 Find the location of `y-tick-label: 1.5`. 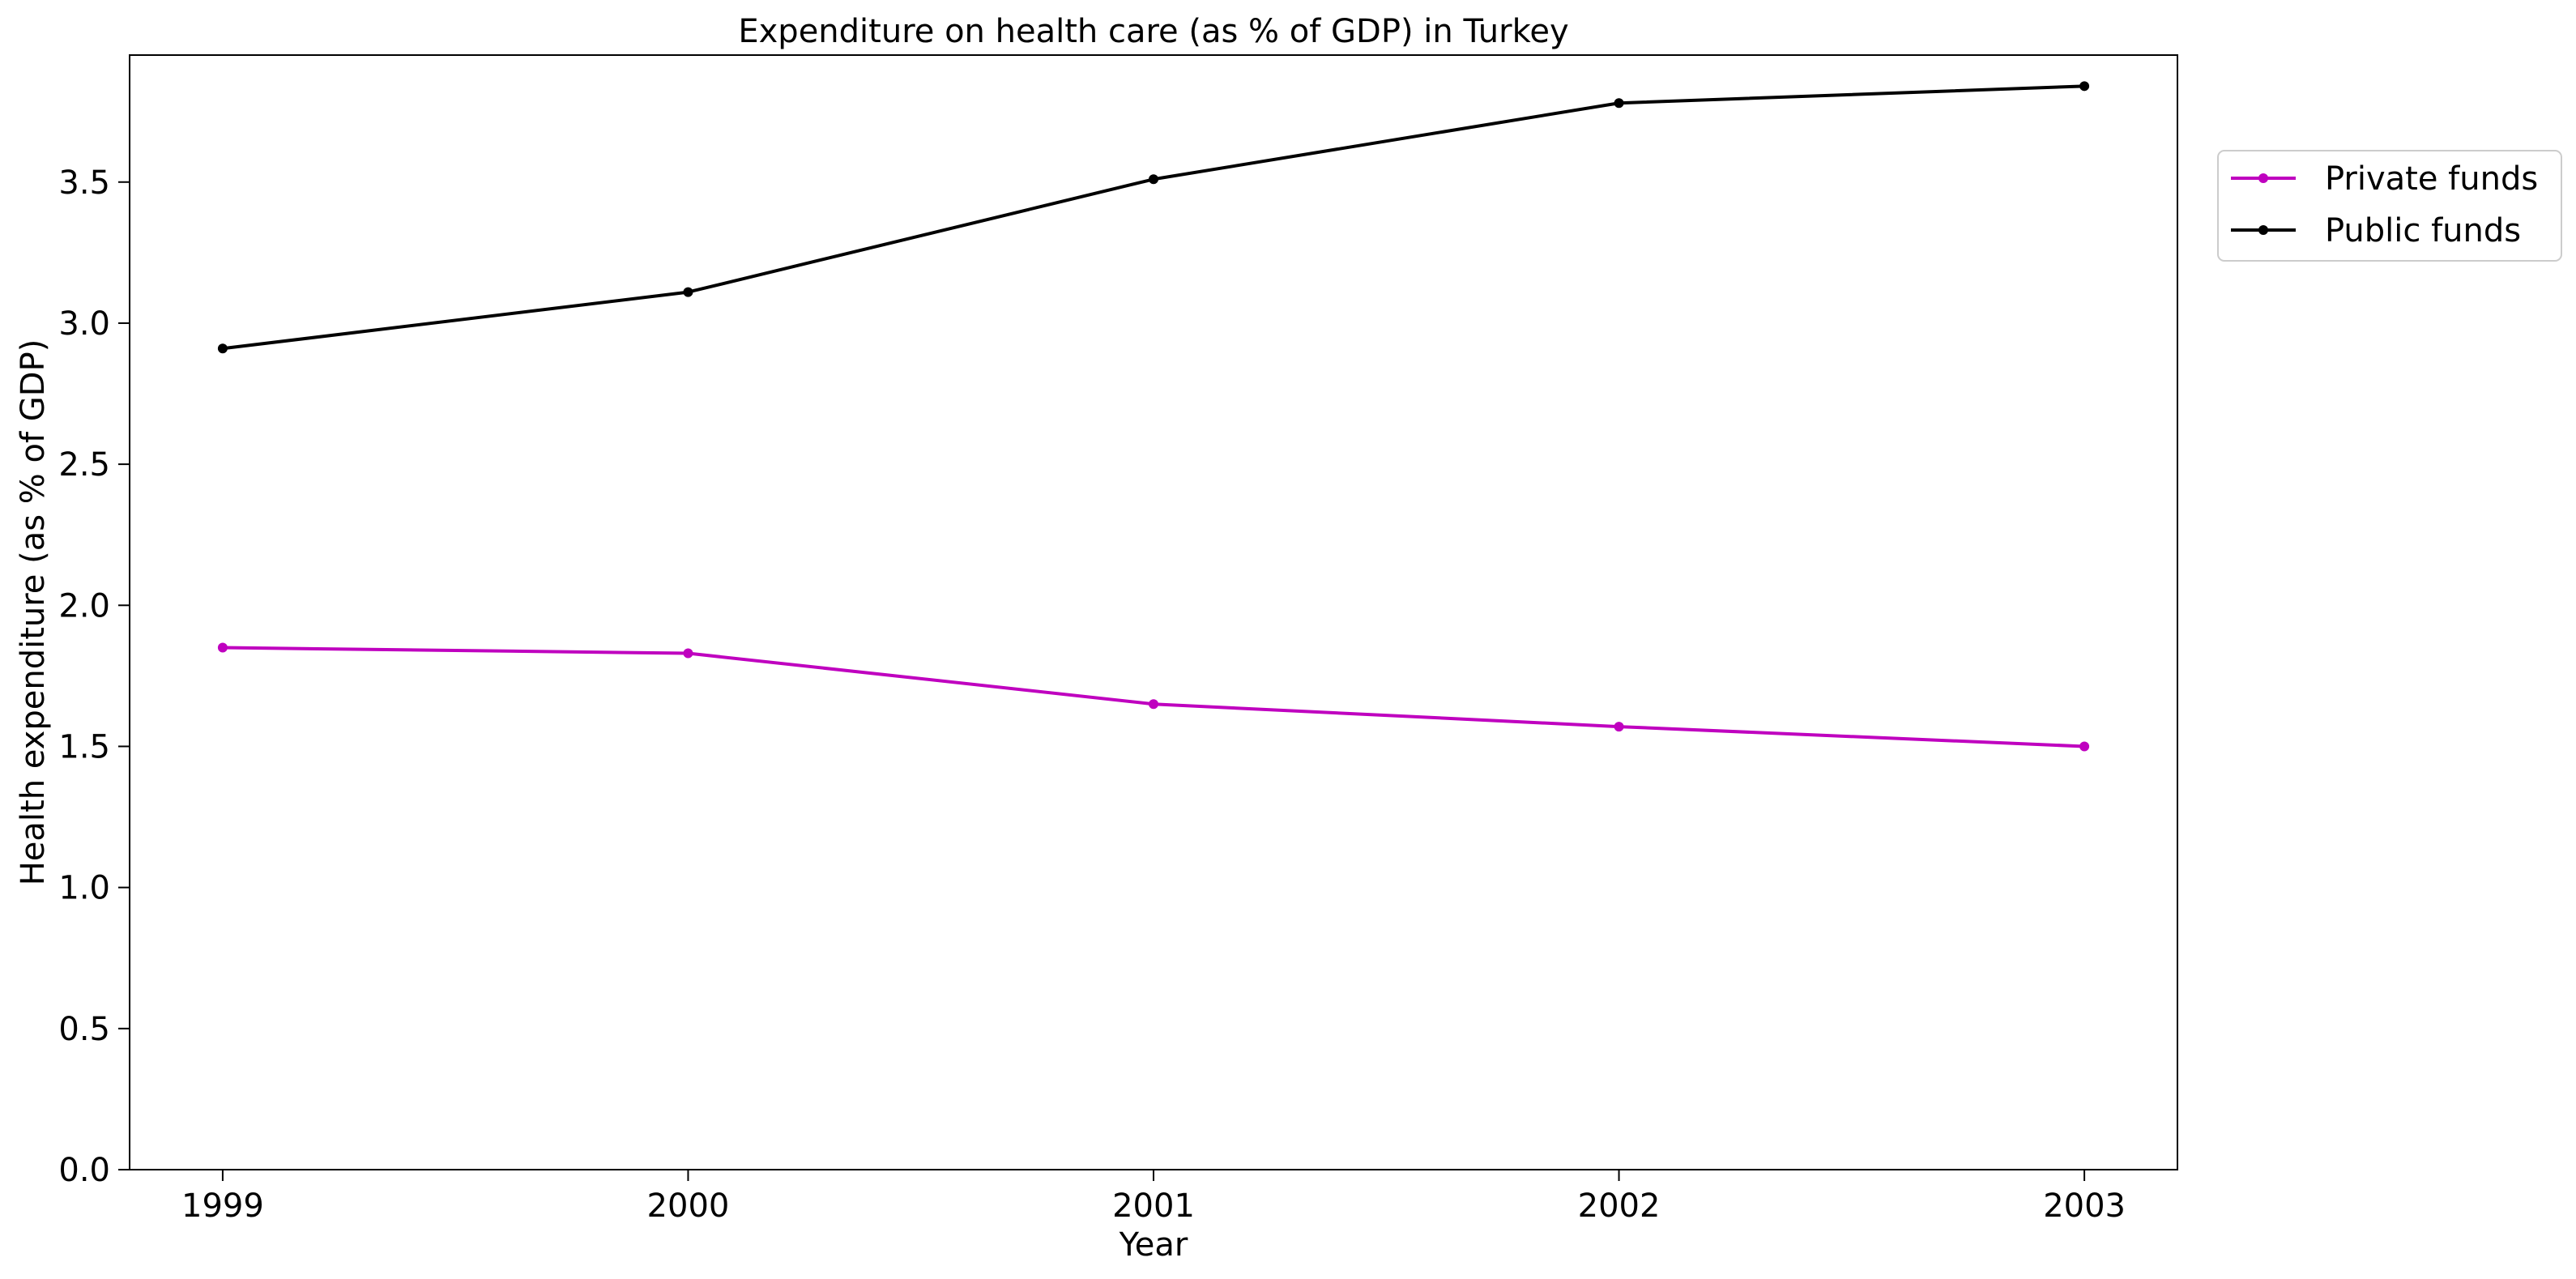

y-tick-label: 1.5 is located at coordinates (84, 746).